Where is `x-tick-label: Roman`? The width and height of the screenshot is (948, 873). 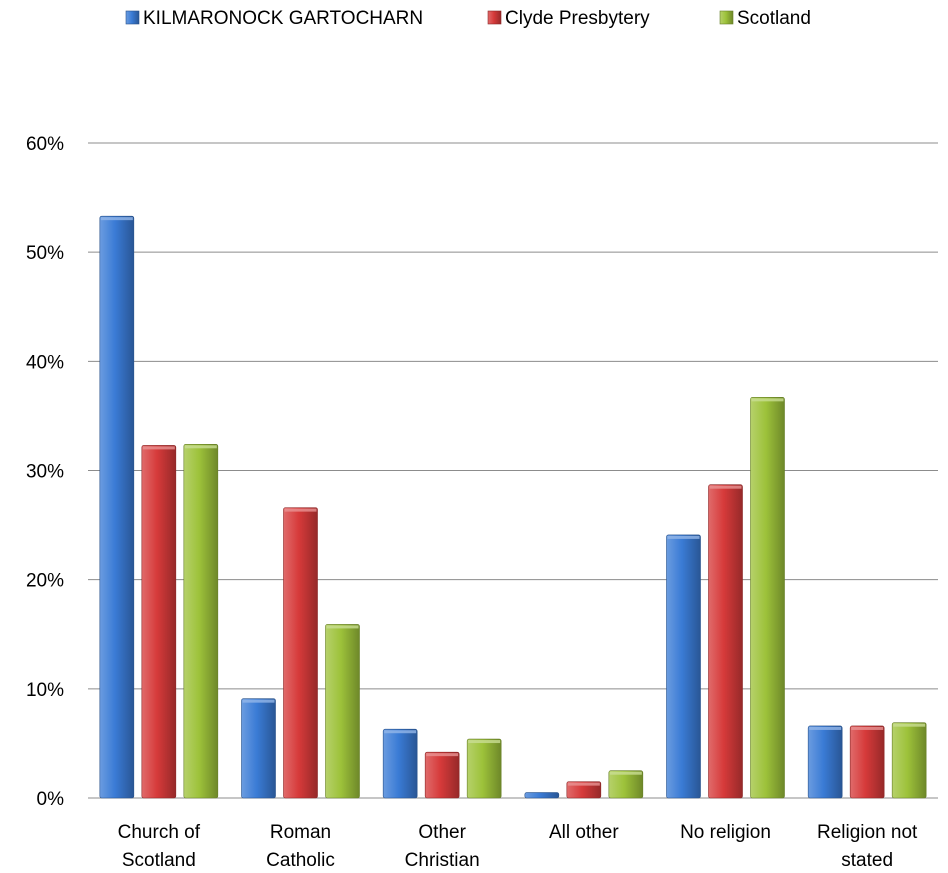 x-tick-label: Roman is located at coordinates (300, 832).